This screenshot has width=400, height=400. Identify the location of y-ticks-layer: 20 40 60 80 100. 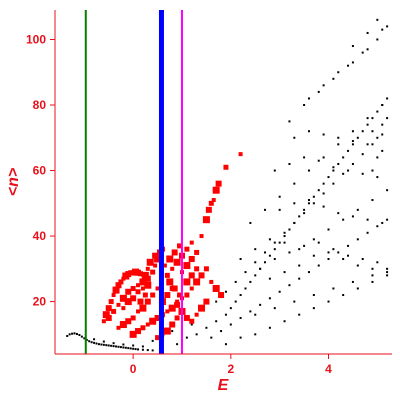
(40, 170).